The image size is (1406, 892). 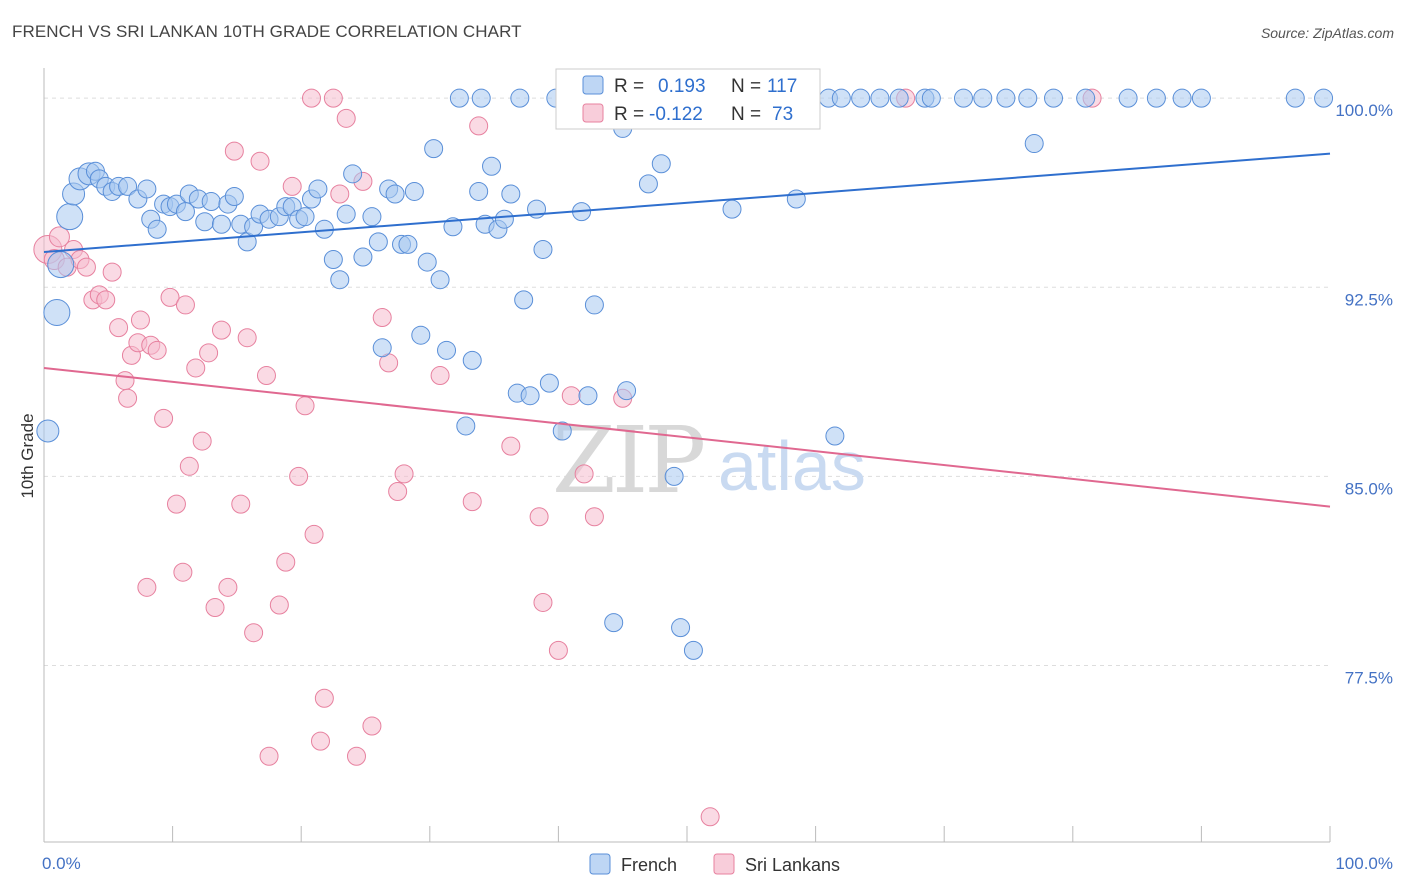 What do you see at coordinates (1327, 33) in the screenshot?
I see `chart-source: Source: ZipAtlas.com` at bounding box center [1327, 33].